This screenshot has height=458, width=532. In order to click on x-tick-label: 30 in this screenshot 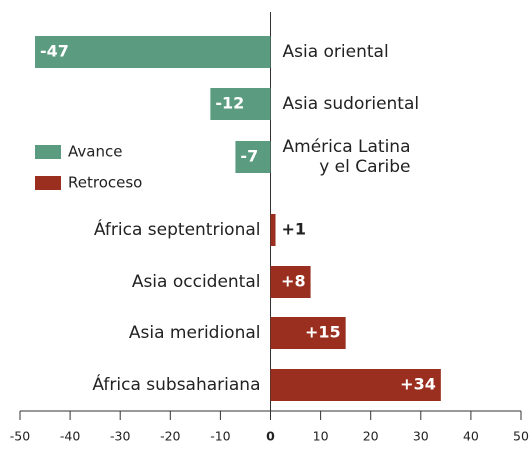, I will do `click(421, 436)`.